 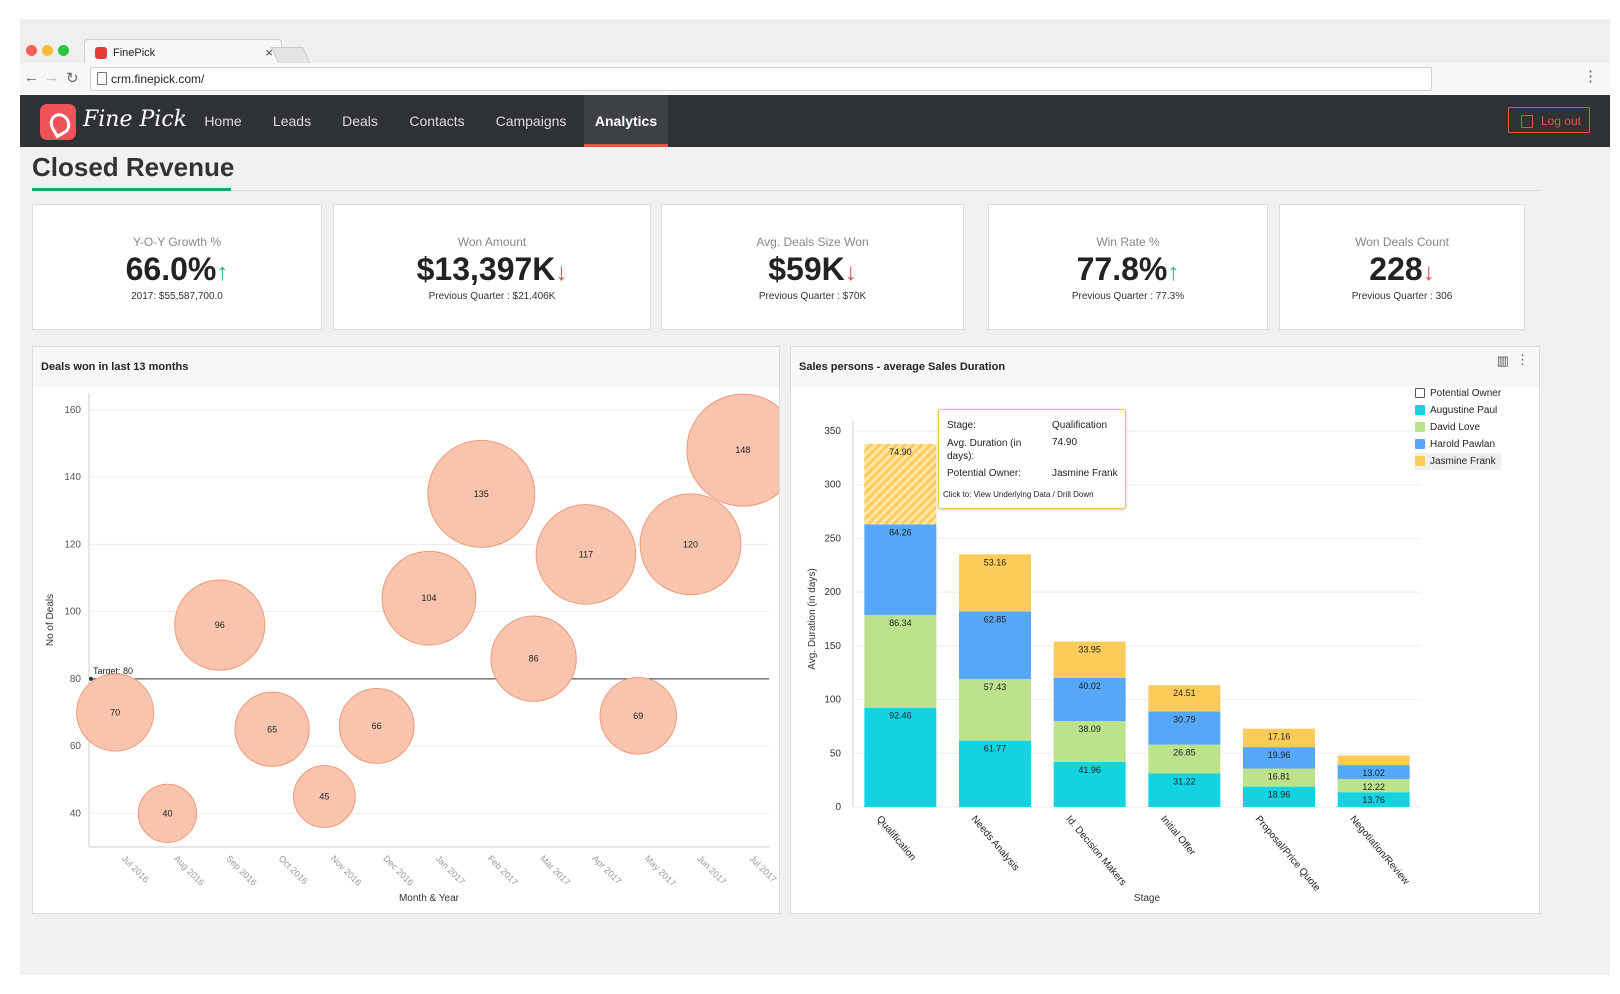 I want to click on nav-contacts: Contacts, so click(x=437, y=121).